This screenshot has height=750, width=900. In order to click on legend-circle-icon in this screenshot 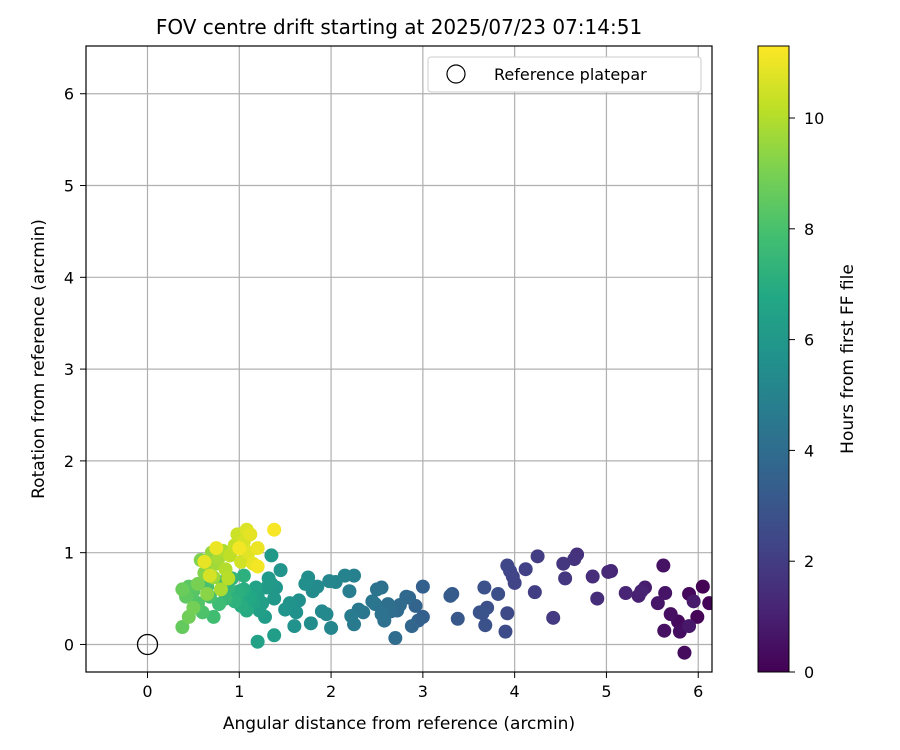, I will do `click(456, 74)`.